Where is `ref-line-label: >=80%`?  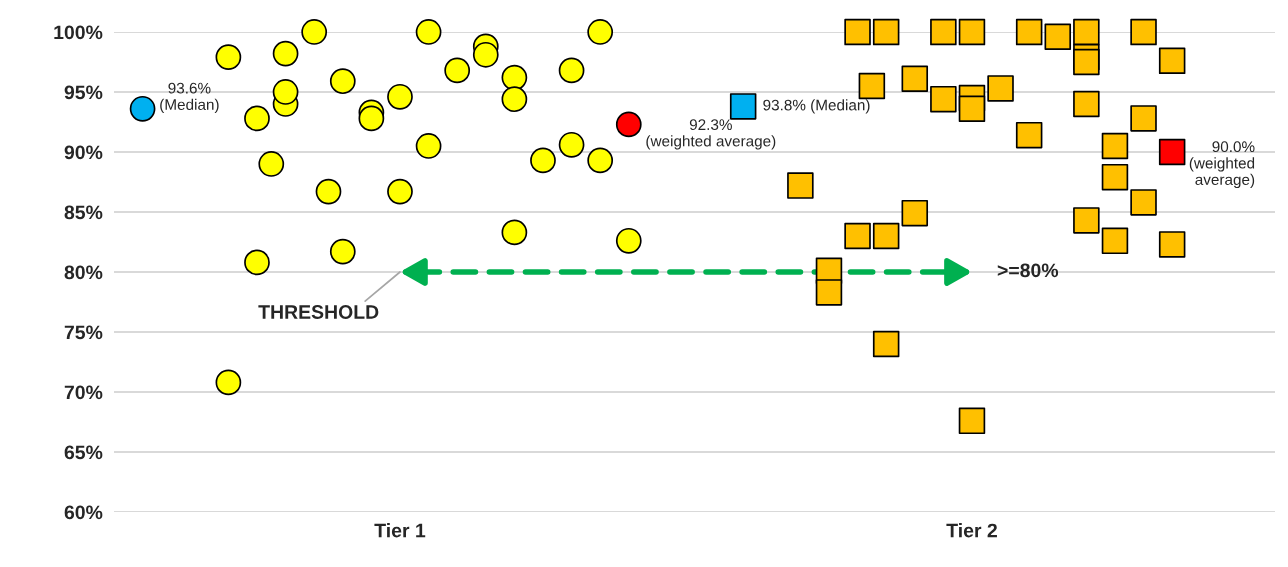 ref-line-label: >=80% is located at coordinates (1028, 270).